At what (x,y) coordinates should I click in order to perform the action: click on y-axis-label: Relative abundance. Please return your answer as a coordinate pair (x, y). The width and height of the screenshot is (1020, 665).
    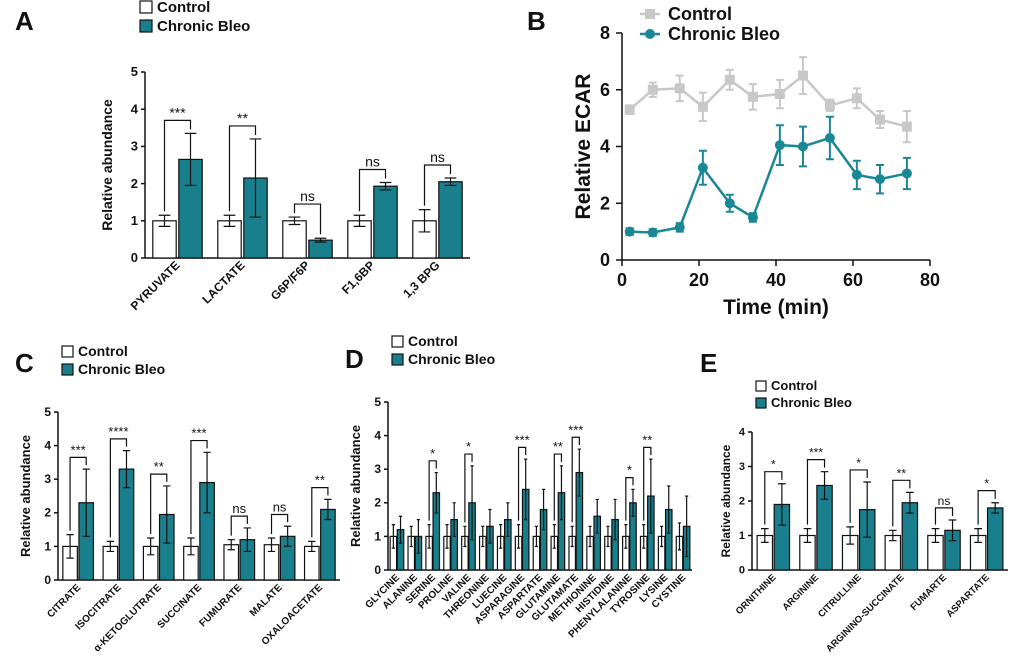
    Looking at the image, I should click on (726, 500).